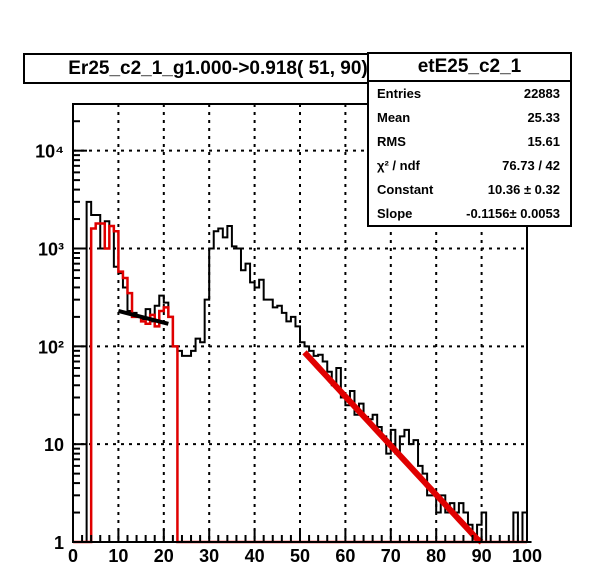  I want to click on y-tick-label: 10², so click(51, 347).